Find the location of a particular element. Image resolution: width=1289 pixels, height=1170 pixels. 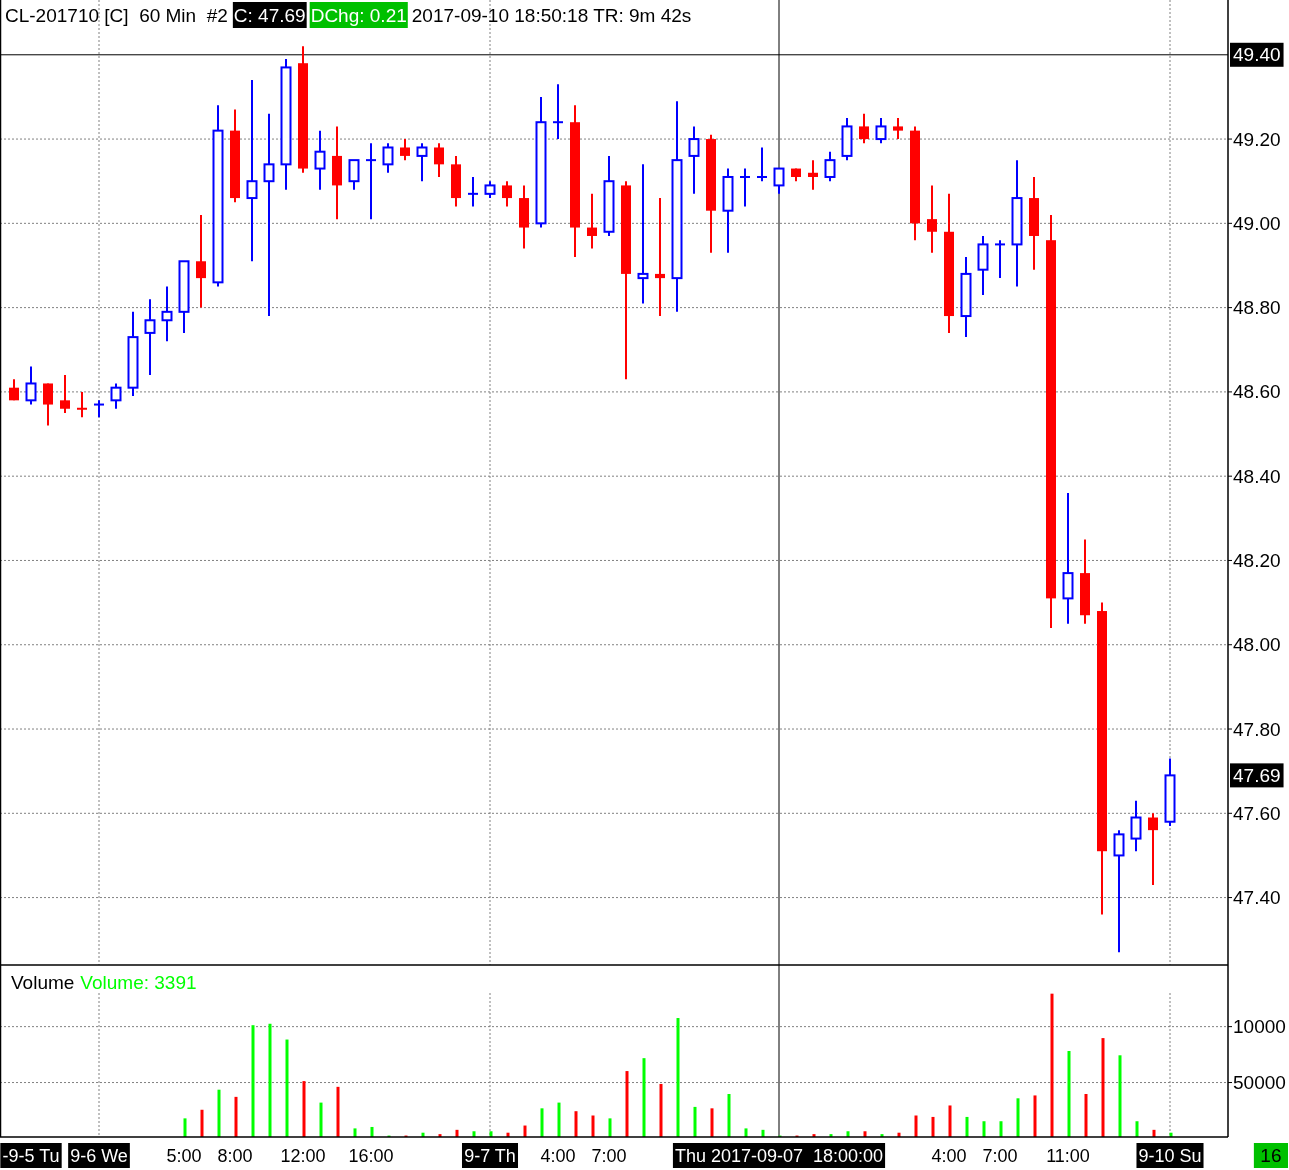

x-tick-label: 9-6 We is located at coordinates (99, 1156).